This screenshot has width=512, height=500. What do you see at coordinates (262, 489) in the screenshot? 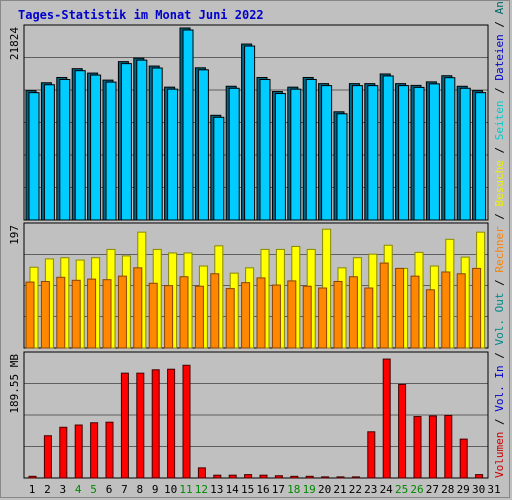
I see `x-tick-label: 16` at bounding box center [262, 489].